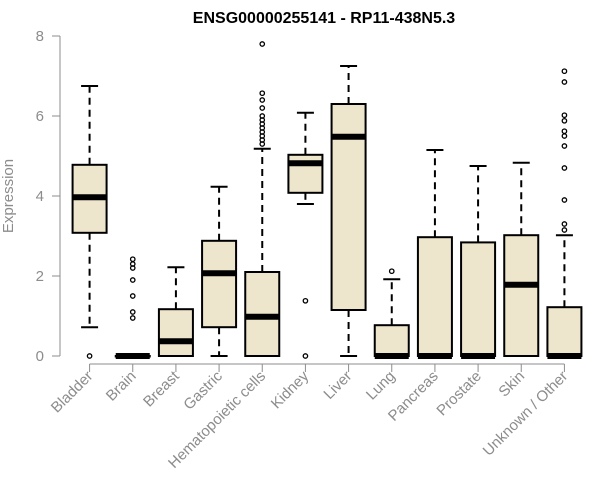 This screenshot has width=600, height=500. I want to click on box-brain, so click(132, 307).